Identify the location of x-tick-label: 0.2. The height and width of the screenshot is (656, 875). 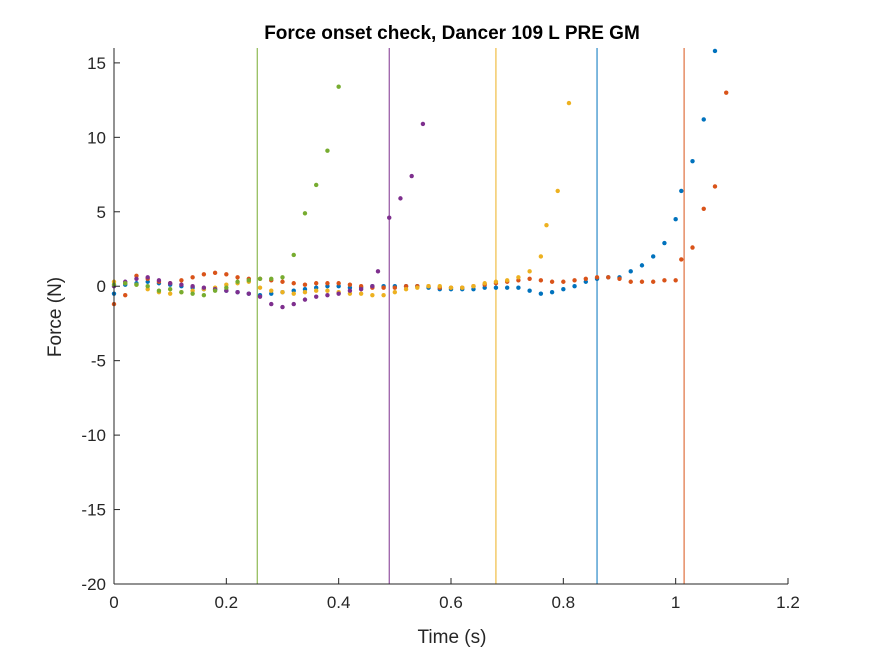
(227, 602).